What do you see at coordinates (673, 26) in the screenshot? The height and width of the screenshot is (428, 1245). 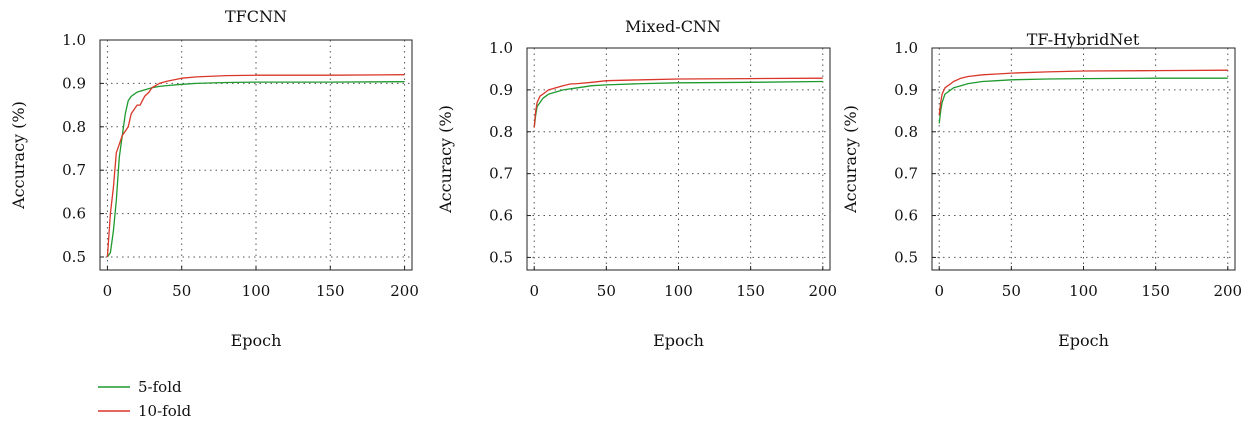 I see `chart-title: Mixed-CNN` at bounding box center [673, 26].